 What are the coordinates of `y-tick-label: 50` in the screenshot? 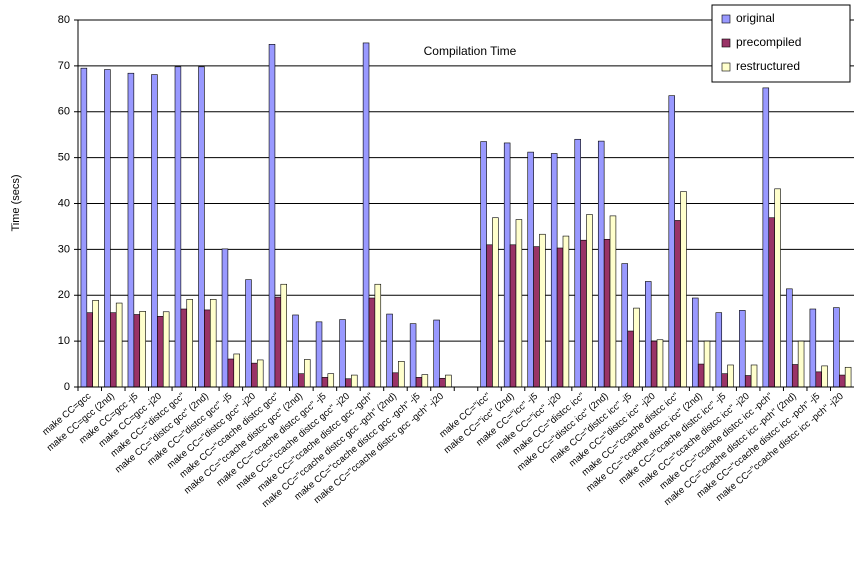 It's located at (64, 158).